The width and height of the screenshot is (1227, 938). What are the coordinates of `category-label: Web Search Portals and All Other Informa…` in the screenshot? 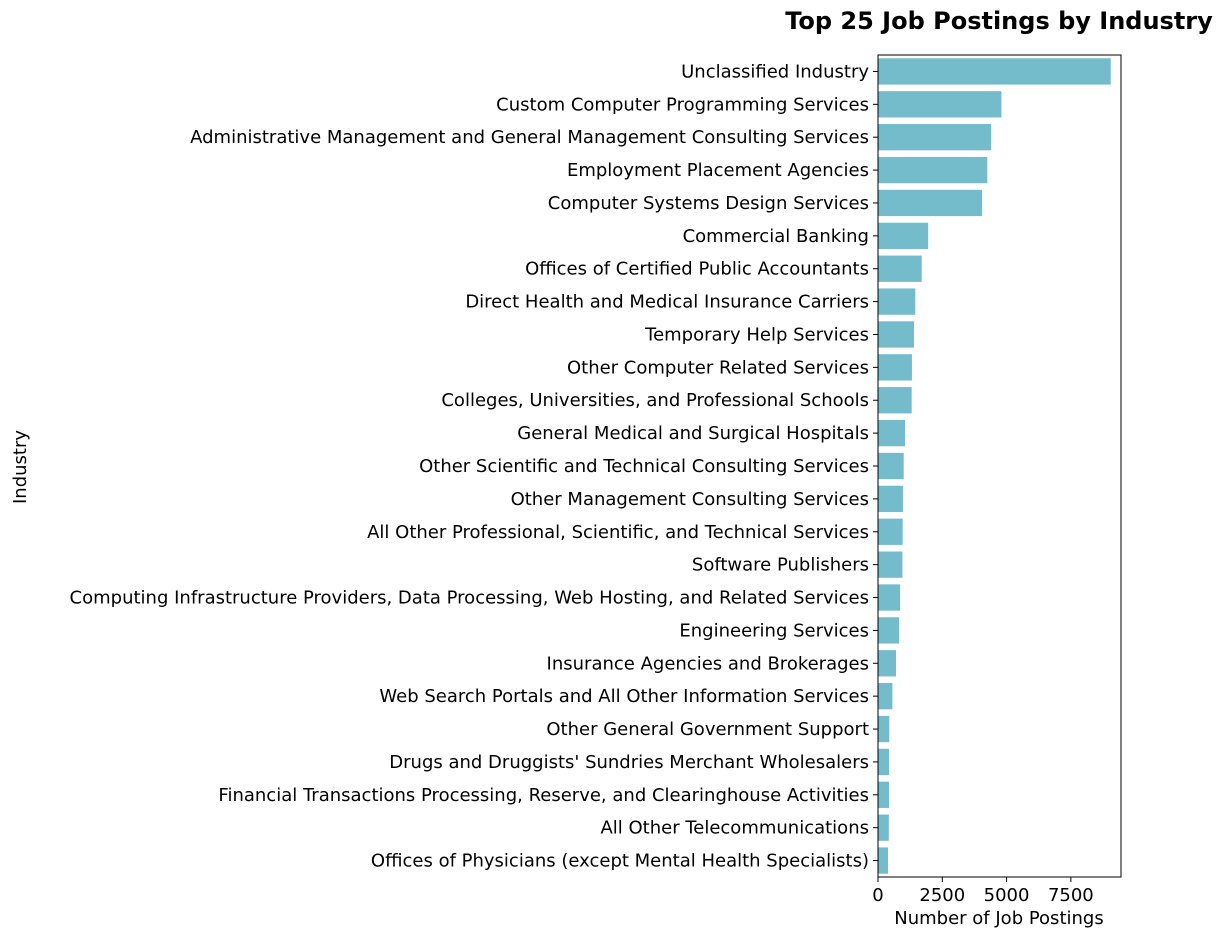 It's located at (624, 696).